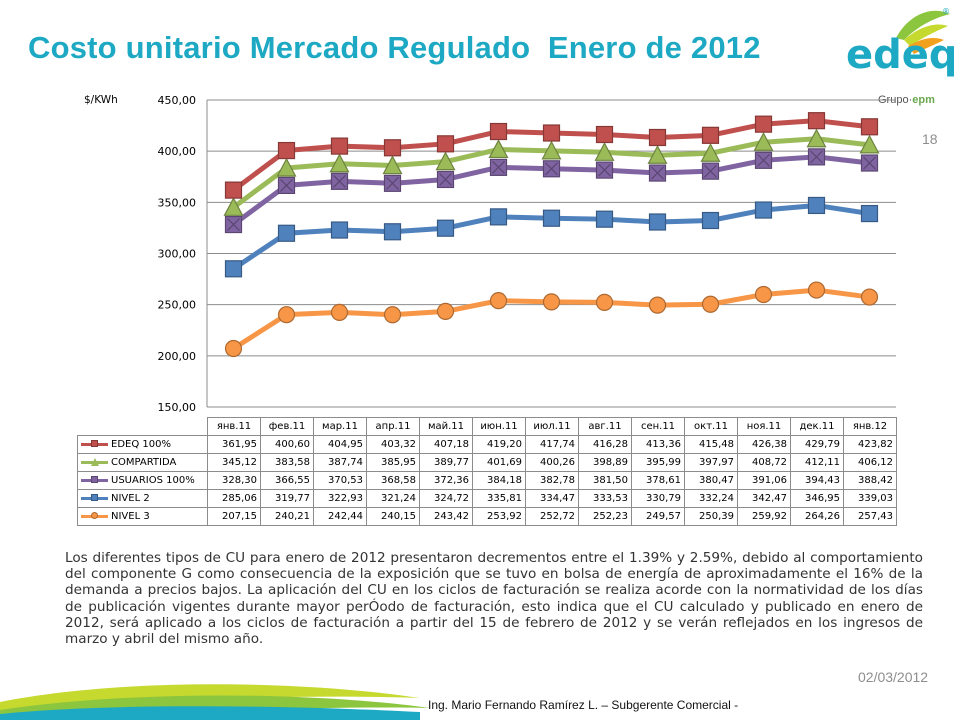  Describe the element at coordinates (144, 462) in the screenshot. I see `legend-label: COMPARTIDA` at that location.